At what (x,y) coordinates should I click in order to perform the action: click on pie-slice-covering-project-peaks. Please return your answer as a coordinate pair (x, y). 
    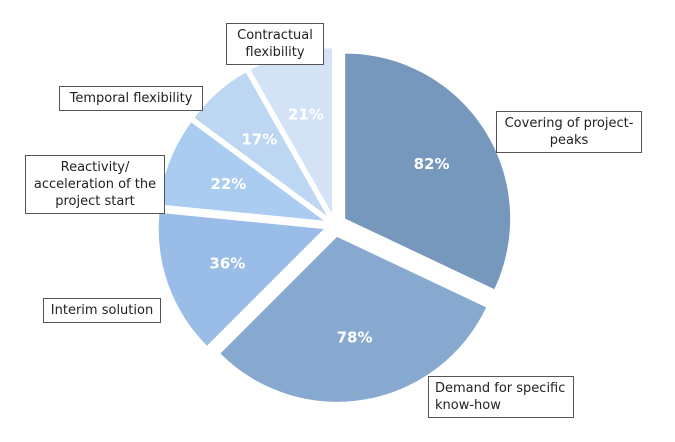
    Looking at the image, I should click on (428, 171).